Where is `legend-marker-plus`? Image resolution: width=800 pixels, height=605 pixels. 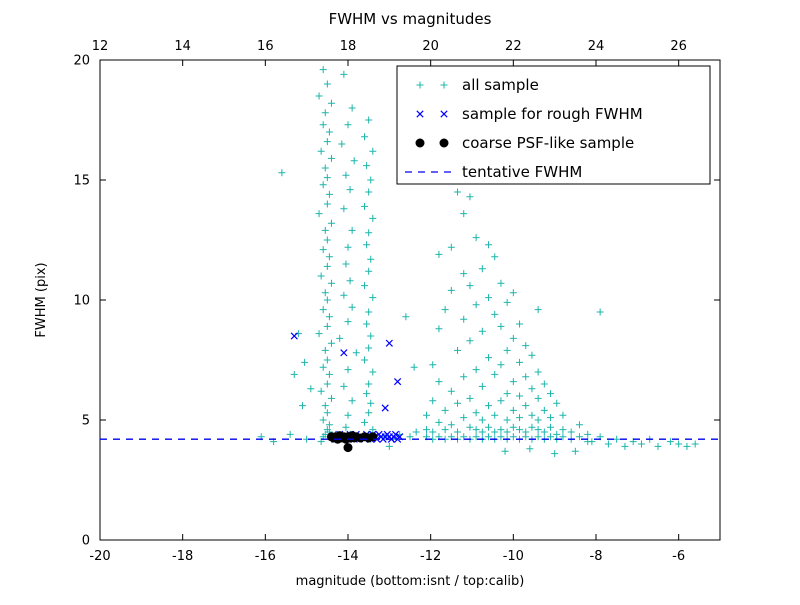
legend-marker-plus is located at coordinates (444, 85).